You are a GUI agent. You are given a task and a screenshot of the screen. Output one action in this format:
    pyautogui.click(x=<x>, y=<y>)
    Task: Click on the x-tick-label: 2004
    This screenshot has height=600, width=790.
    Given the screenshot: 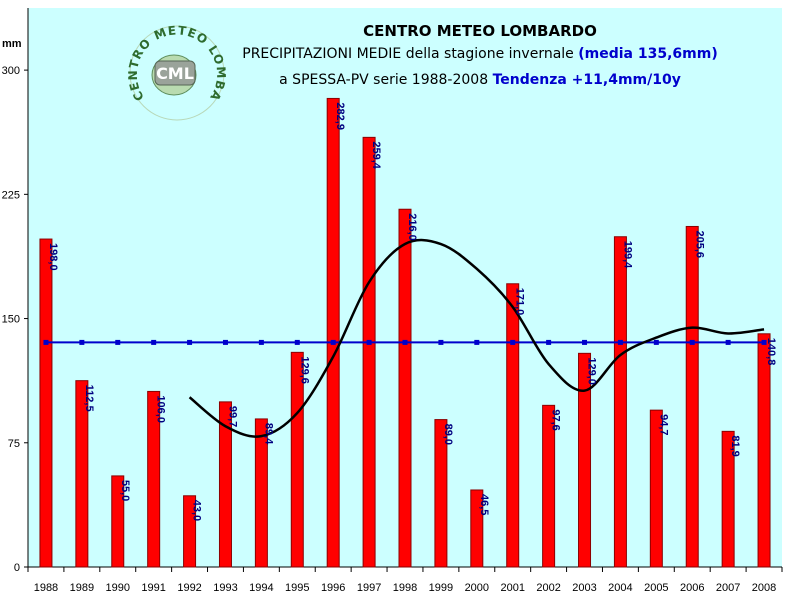 What is the action you would take?
    pyautogui.click(x=620, y=588)
    